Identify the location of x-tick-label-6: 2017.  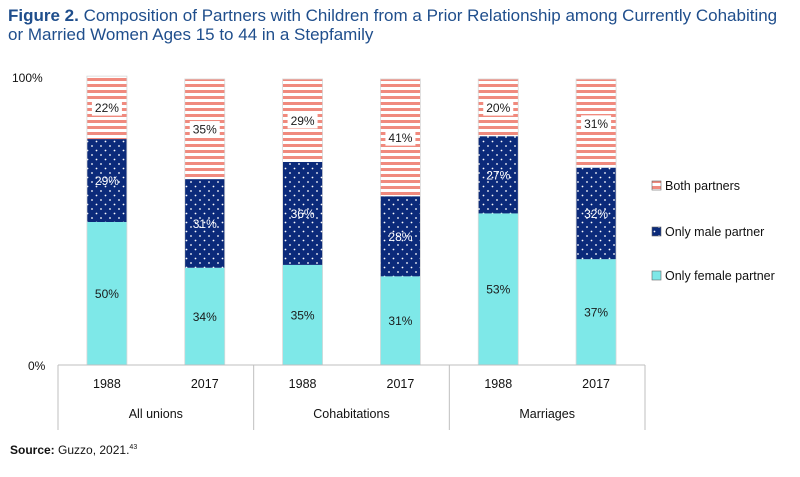
(596, 384).